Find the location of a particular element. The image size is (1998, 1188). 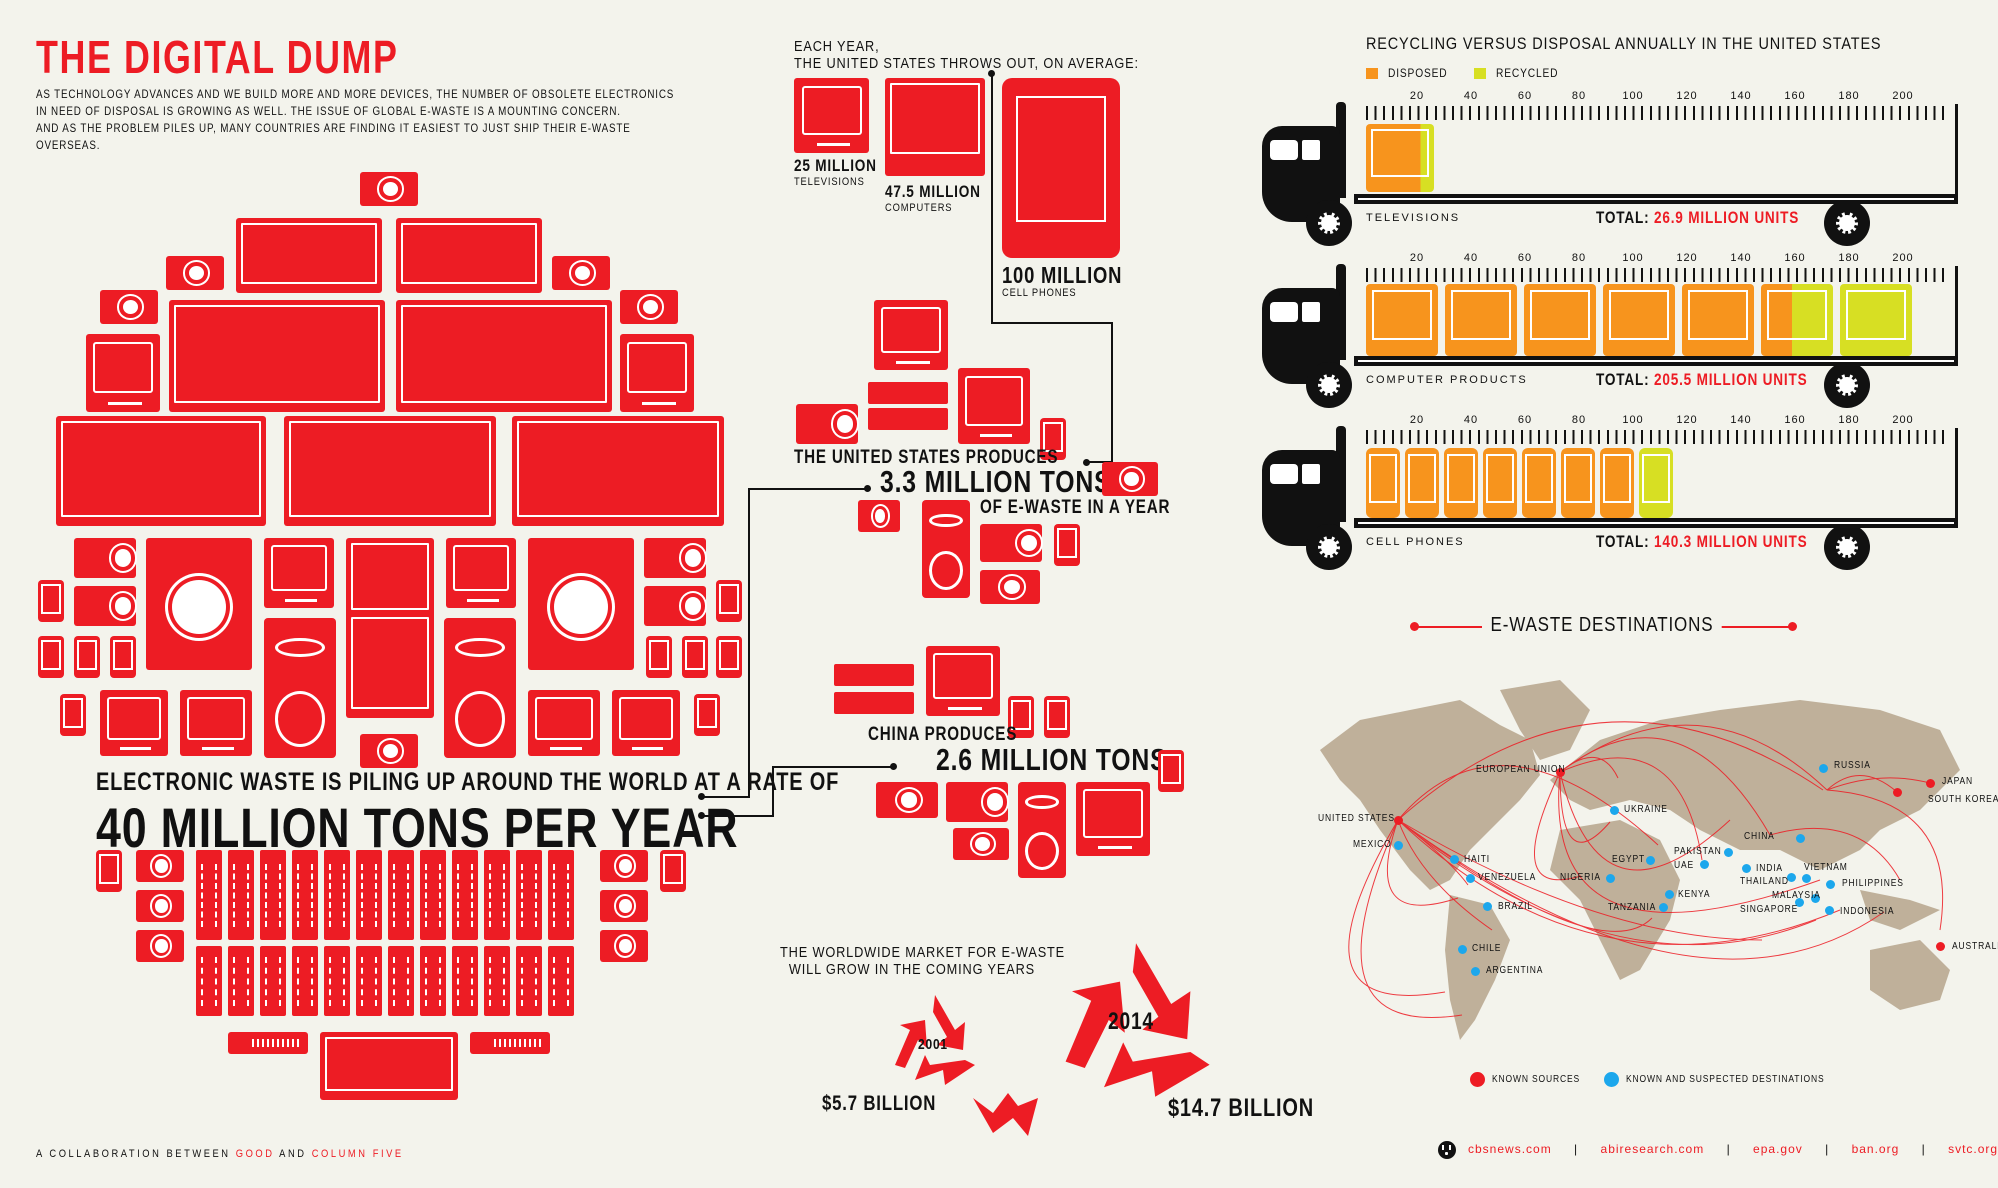

market-value-2001: $5.7 BILLION is located at coordinates (879, 1103).